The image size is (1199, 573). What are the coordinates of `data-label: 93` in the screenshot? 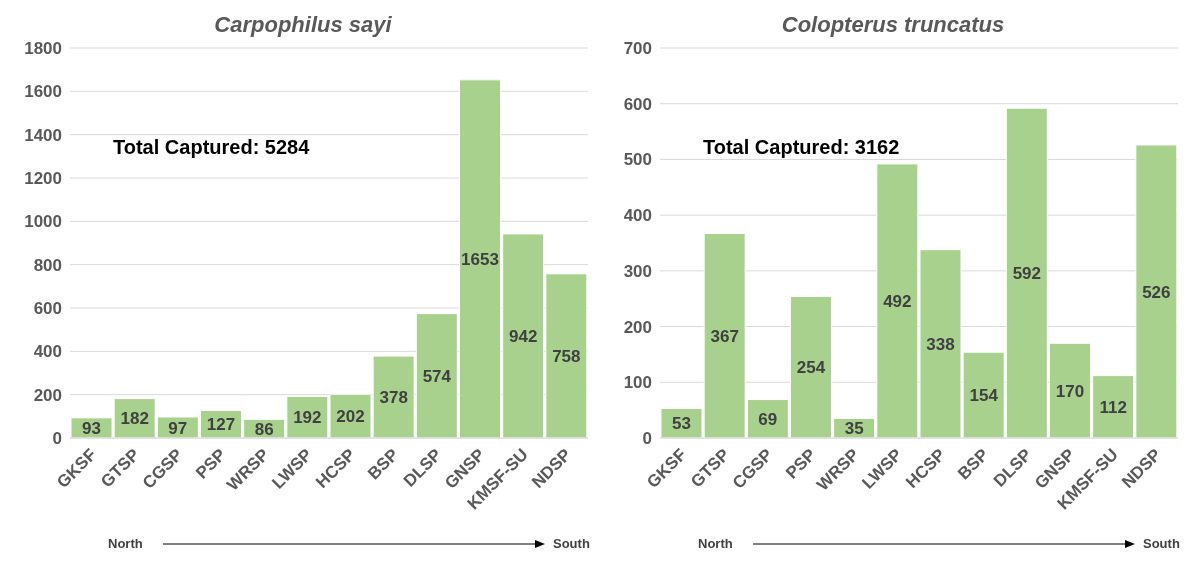 It's located at (91, 428).